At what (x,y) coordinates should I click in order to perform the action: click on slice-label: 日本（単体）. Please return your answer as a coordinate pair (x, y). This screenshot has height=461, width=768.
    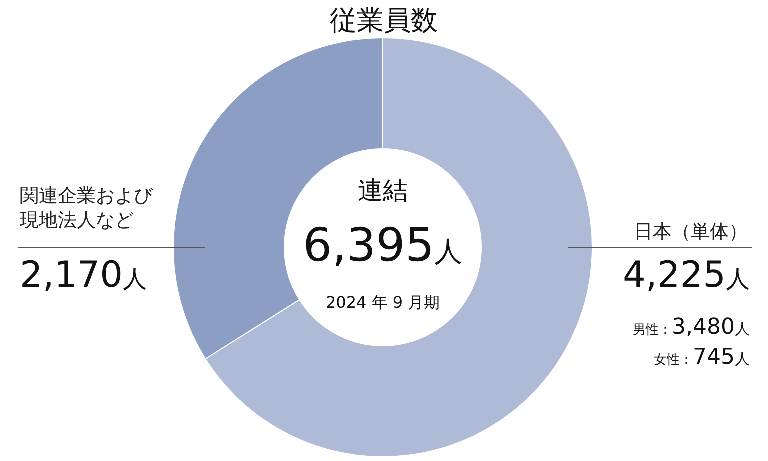
    Looking at the image, I should click on (691, 232).